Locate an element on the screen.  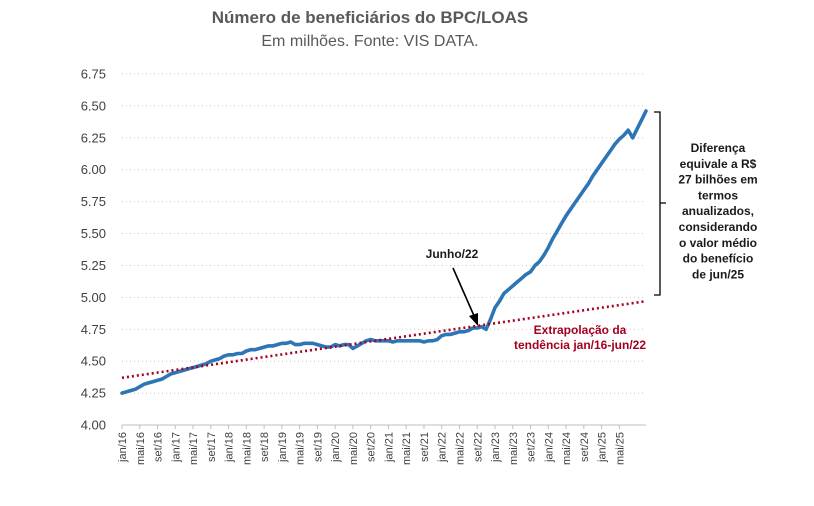
y-tick-label: 6.75 is located at coordinates (93, 74).